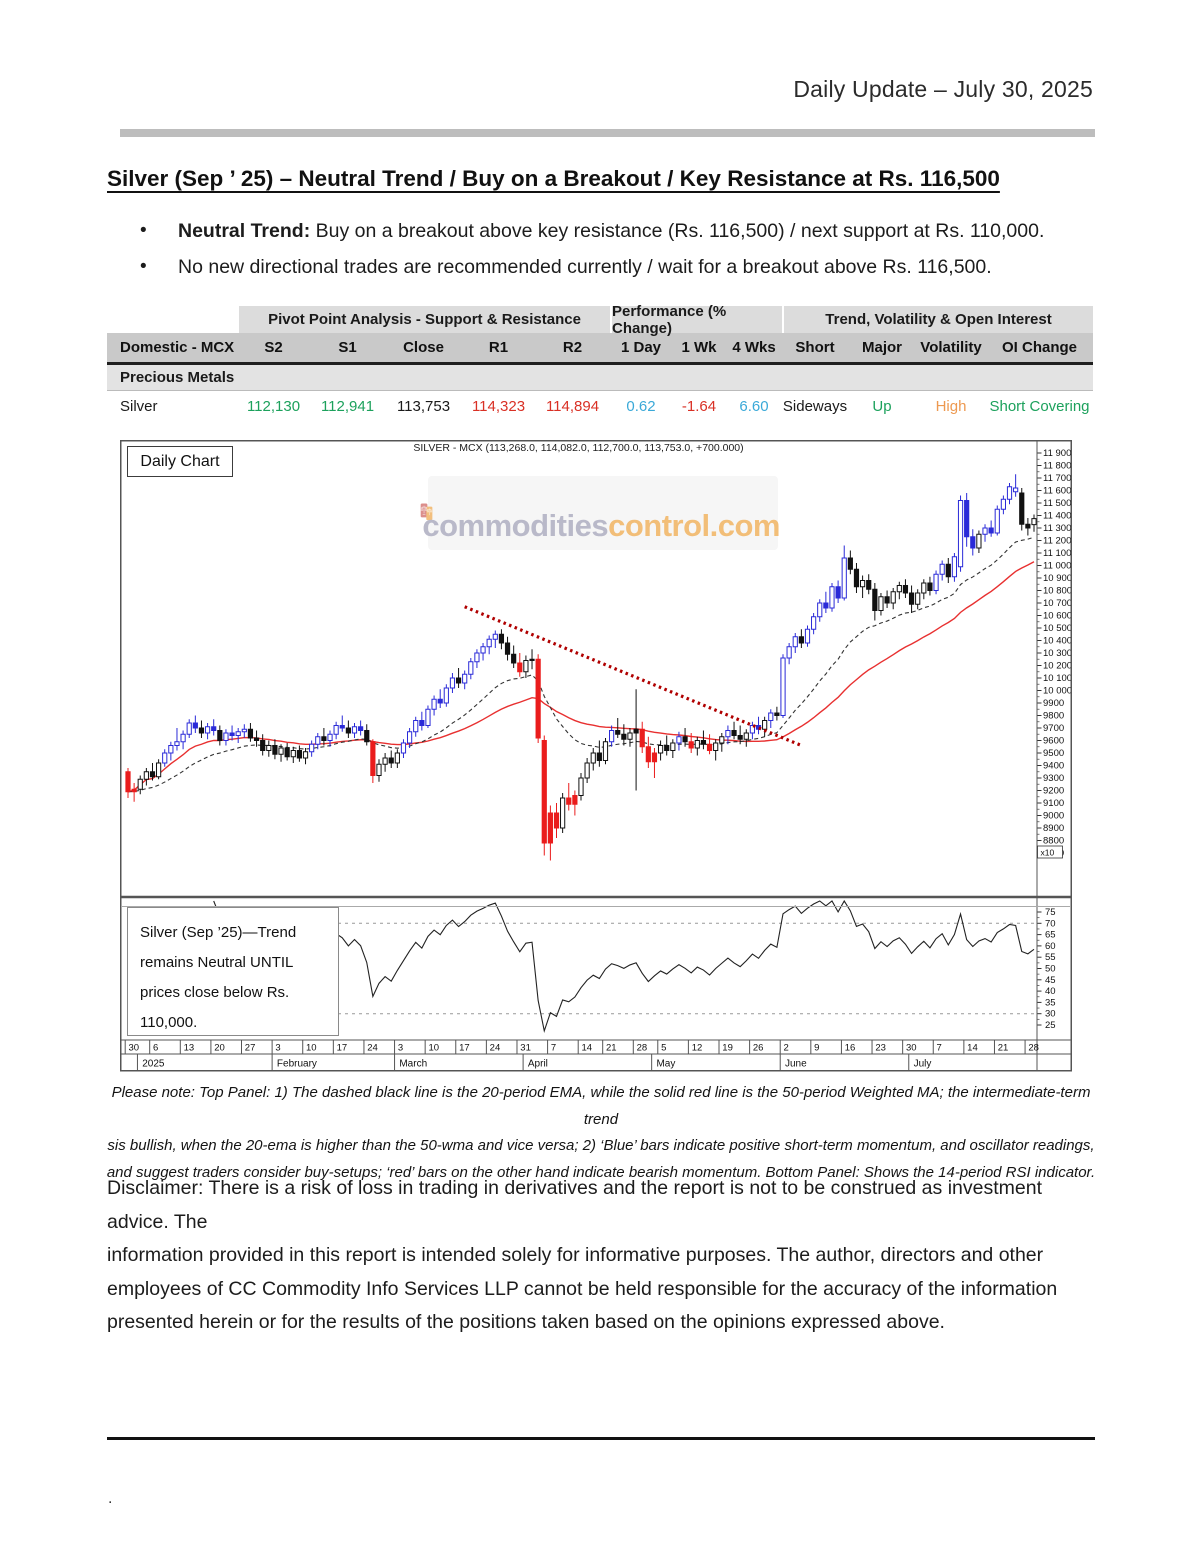 The image size is (1200, 1553). What do you see at coordinates (1057, 666) in the screenshot?
I see `svg-text: 10 200` at bounding box center [1057, 666].